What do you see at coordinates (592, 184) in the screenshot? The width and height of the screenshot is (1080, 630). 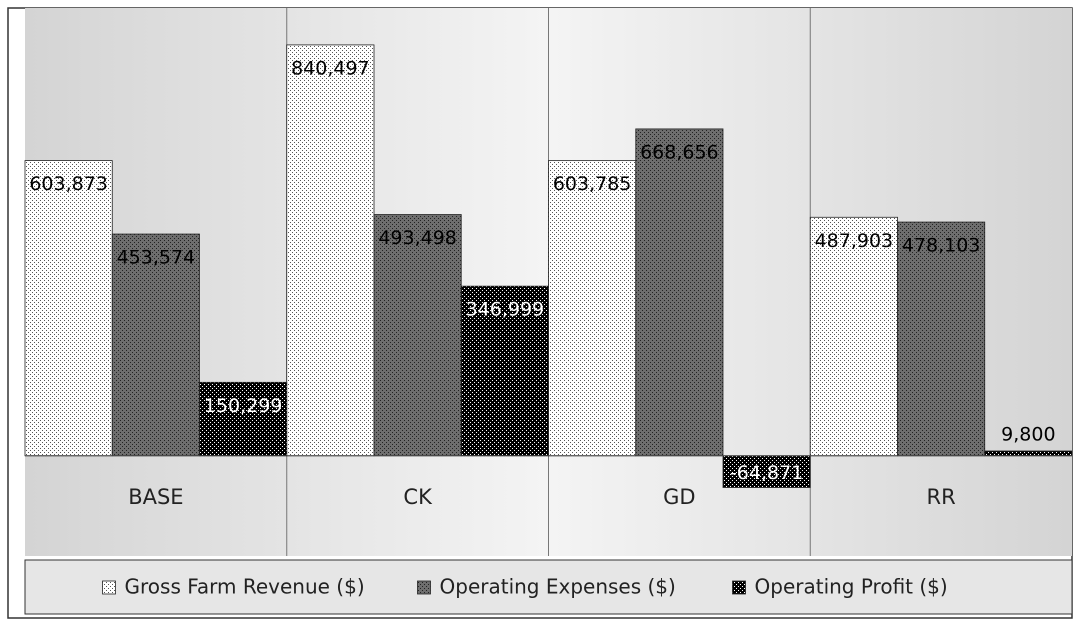 I see `data-label: 603,785` at bounding box center [592, 184].